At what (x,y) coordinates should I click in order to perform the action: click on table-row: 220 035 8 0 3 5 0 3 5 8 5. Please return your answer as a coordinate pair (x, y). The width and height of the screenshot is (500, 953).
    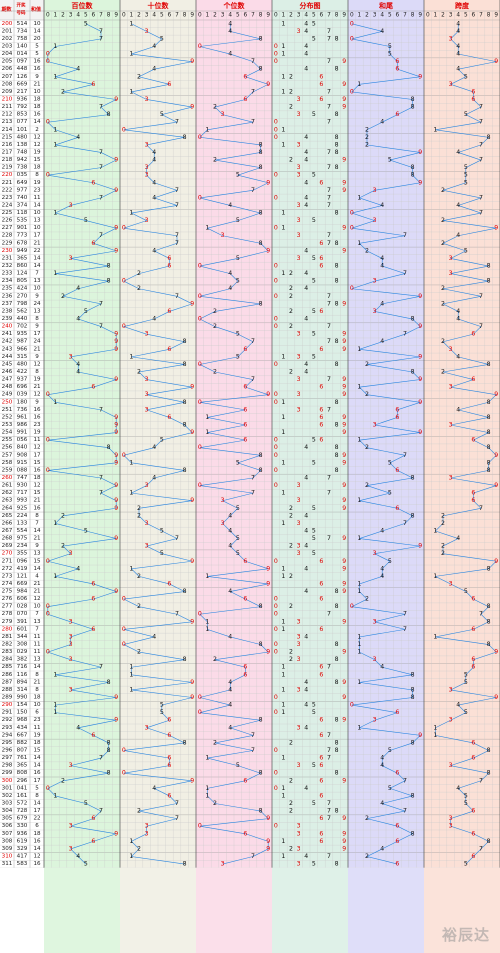
    Looking at the image, I should click on (235, 175).